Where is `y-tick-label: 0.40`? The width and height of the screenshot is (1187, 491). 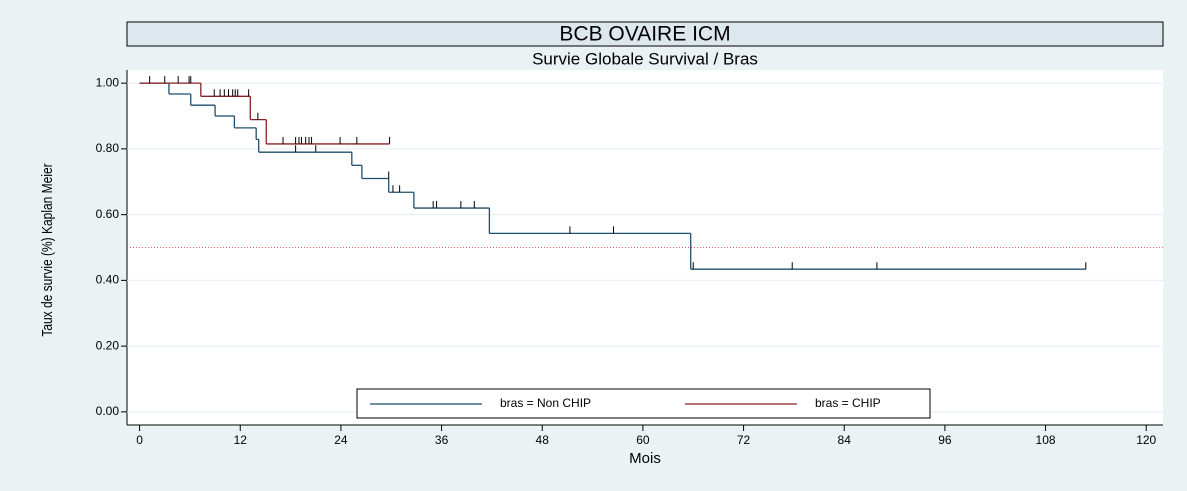 y-tick-label: 0.40 is located at coordinates (108, 280).